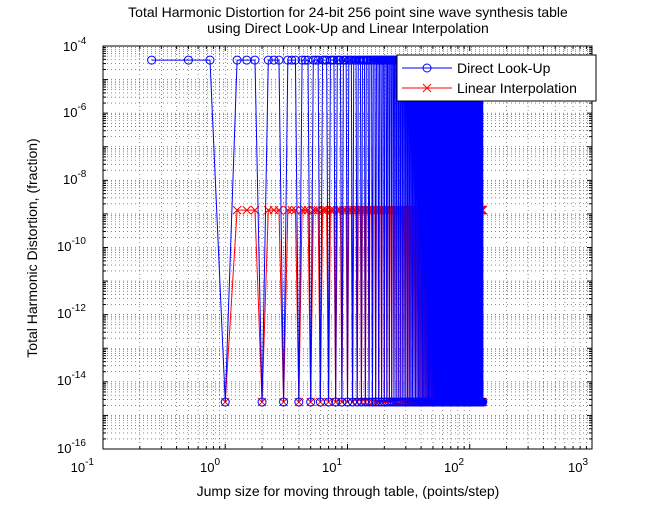  What do you see at coordinates (210, 466) in the screenshot?
I see `x-tick-label-2: 10⁰` at bounding box center [210, 466].